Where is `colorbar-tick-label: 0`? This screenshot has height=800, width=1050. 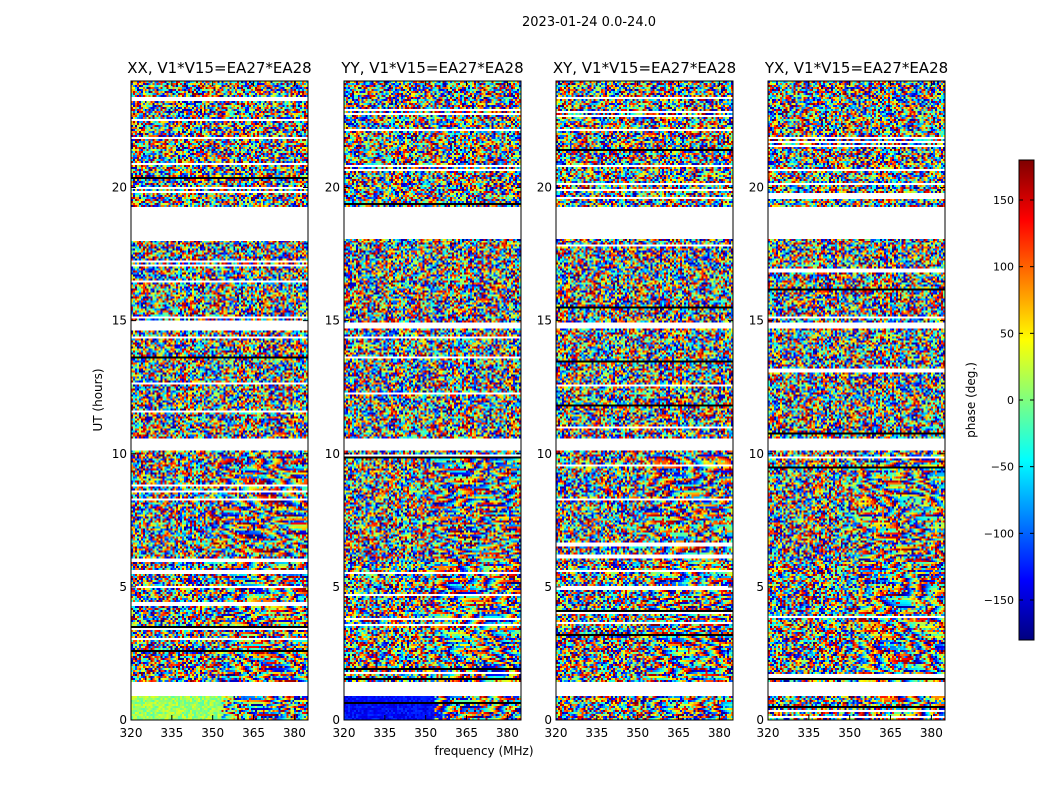 colorbar-tick-label: 0 is located at coordinates (1010, 400).